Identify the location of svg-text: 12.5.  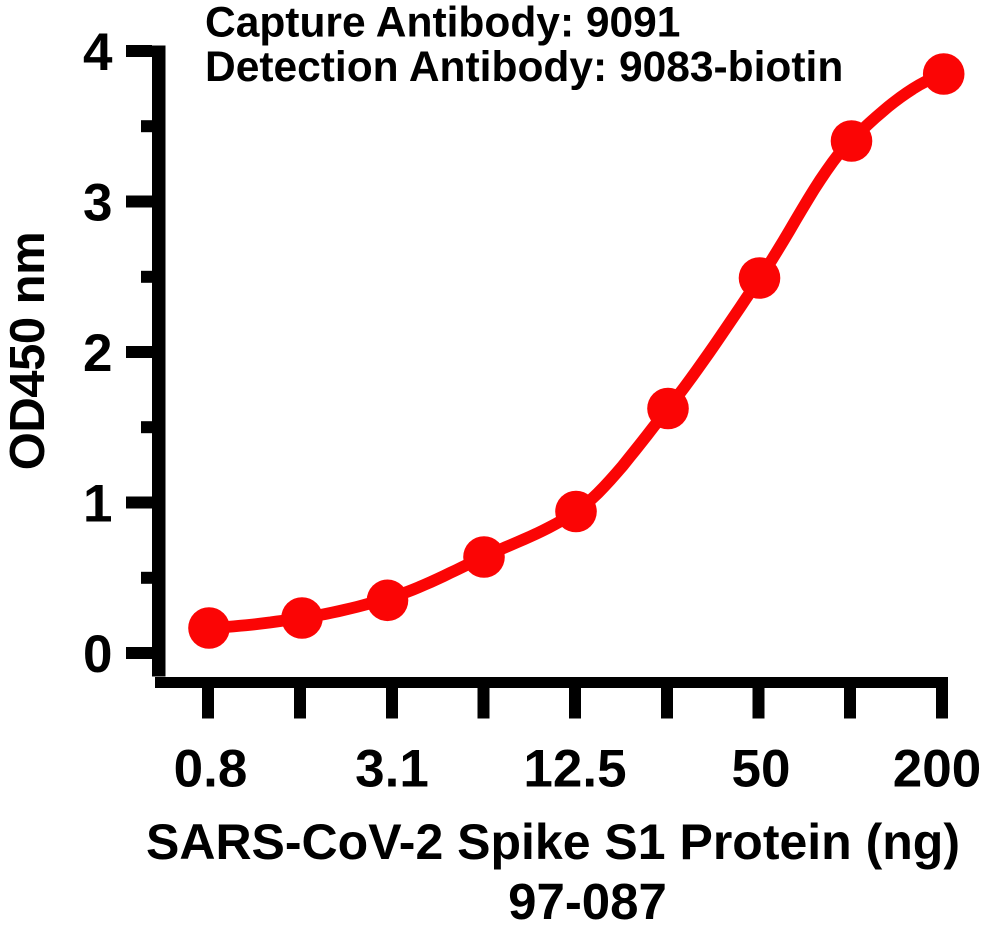
(574, 769).